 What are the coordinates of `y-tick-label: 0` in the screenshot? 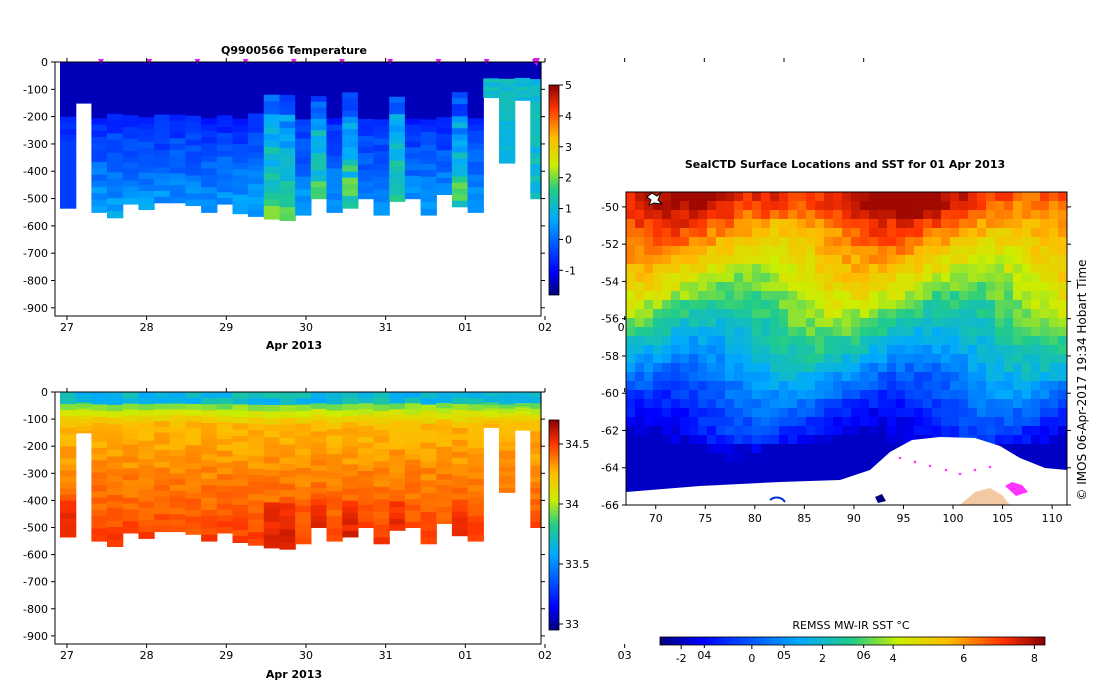 It's located at (44, 62).